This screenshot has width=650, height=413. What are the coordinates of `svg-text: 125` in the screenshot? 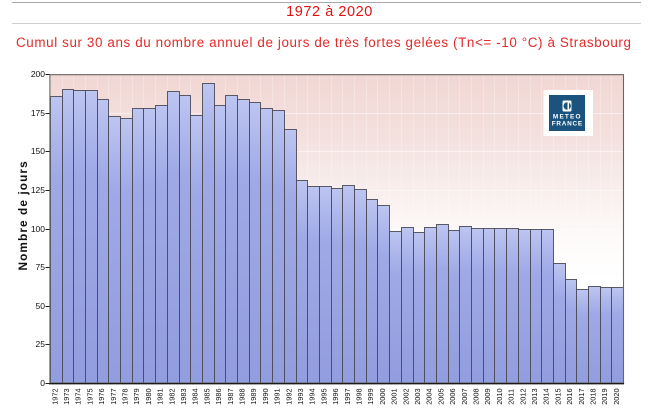 It's located at (38, 190).